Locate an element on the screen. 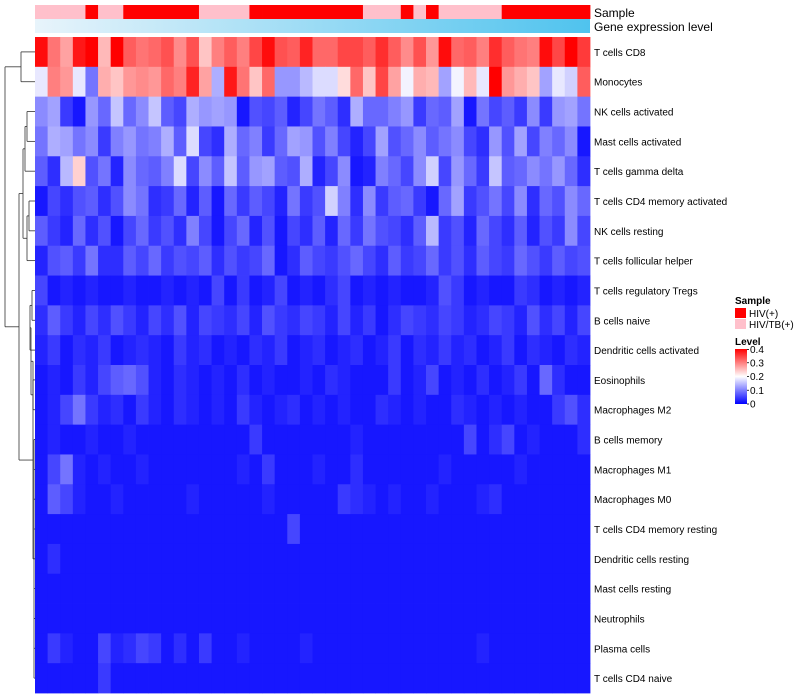  row-label: B cells naive is located at coordinates (622, 321).